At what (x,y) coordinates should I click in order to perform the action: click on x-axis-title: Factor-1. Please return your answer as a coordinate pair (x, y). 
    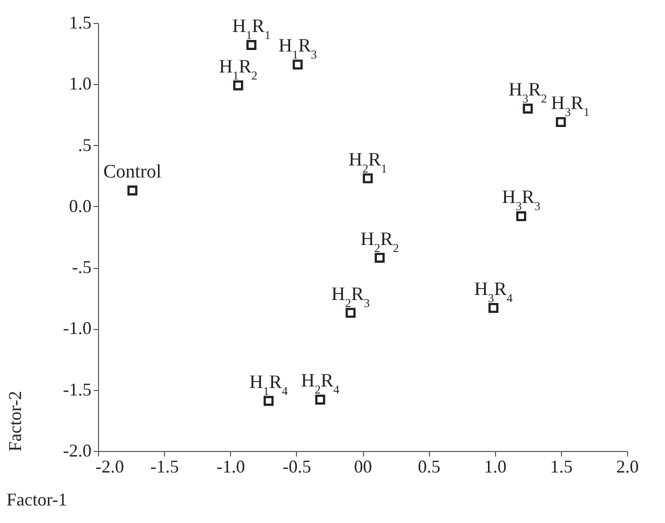
    Looking at the image, I should click on (37, 500).